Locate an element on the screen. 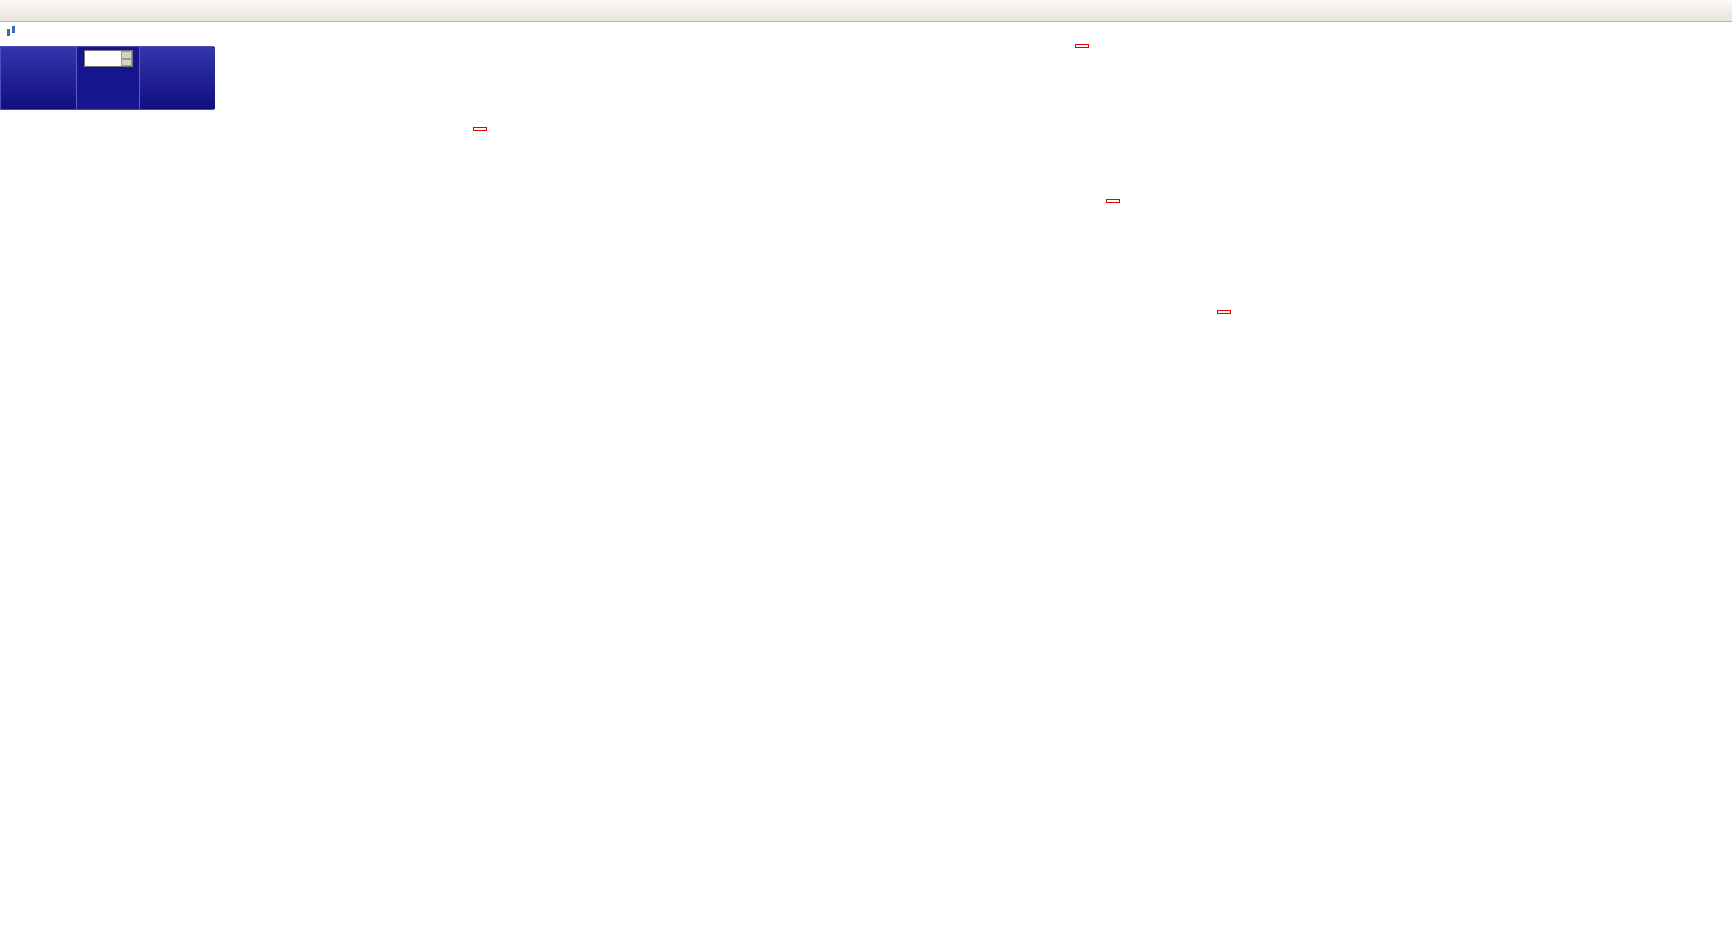 The height and width of the screenshot is (944, 1732). volume-up-button is located at coordinates (126, 55).